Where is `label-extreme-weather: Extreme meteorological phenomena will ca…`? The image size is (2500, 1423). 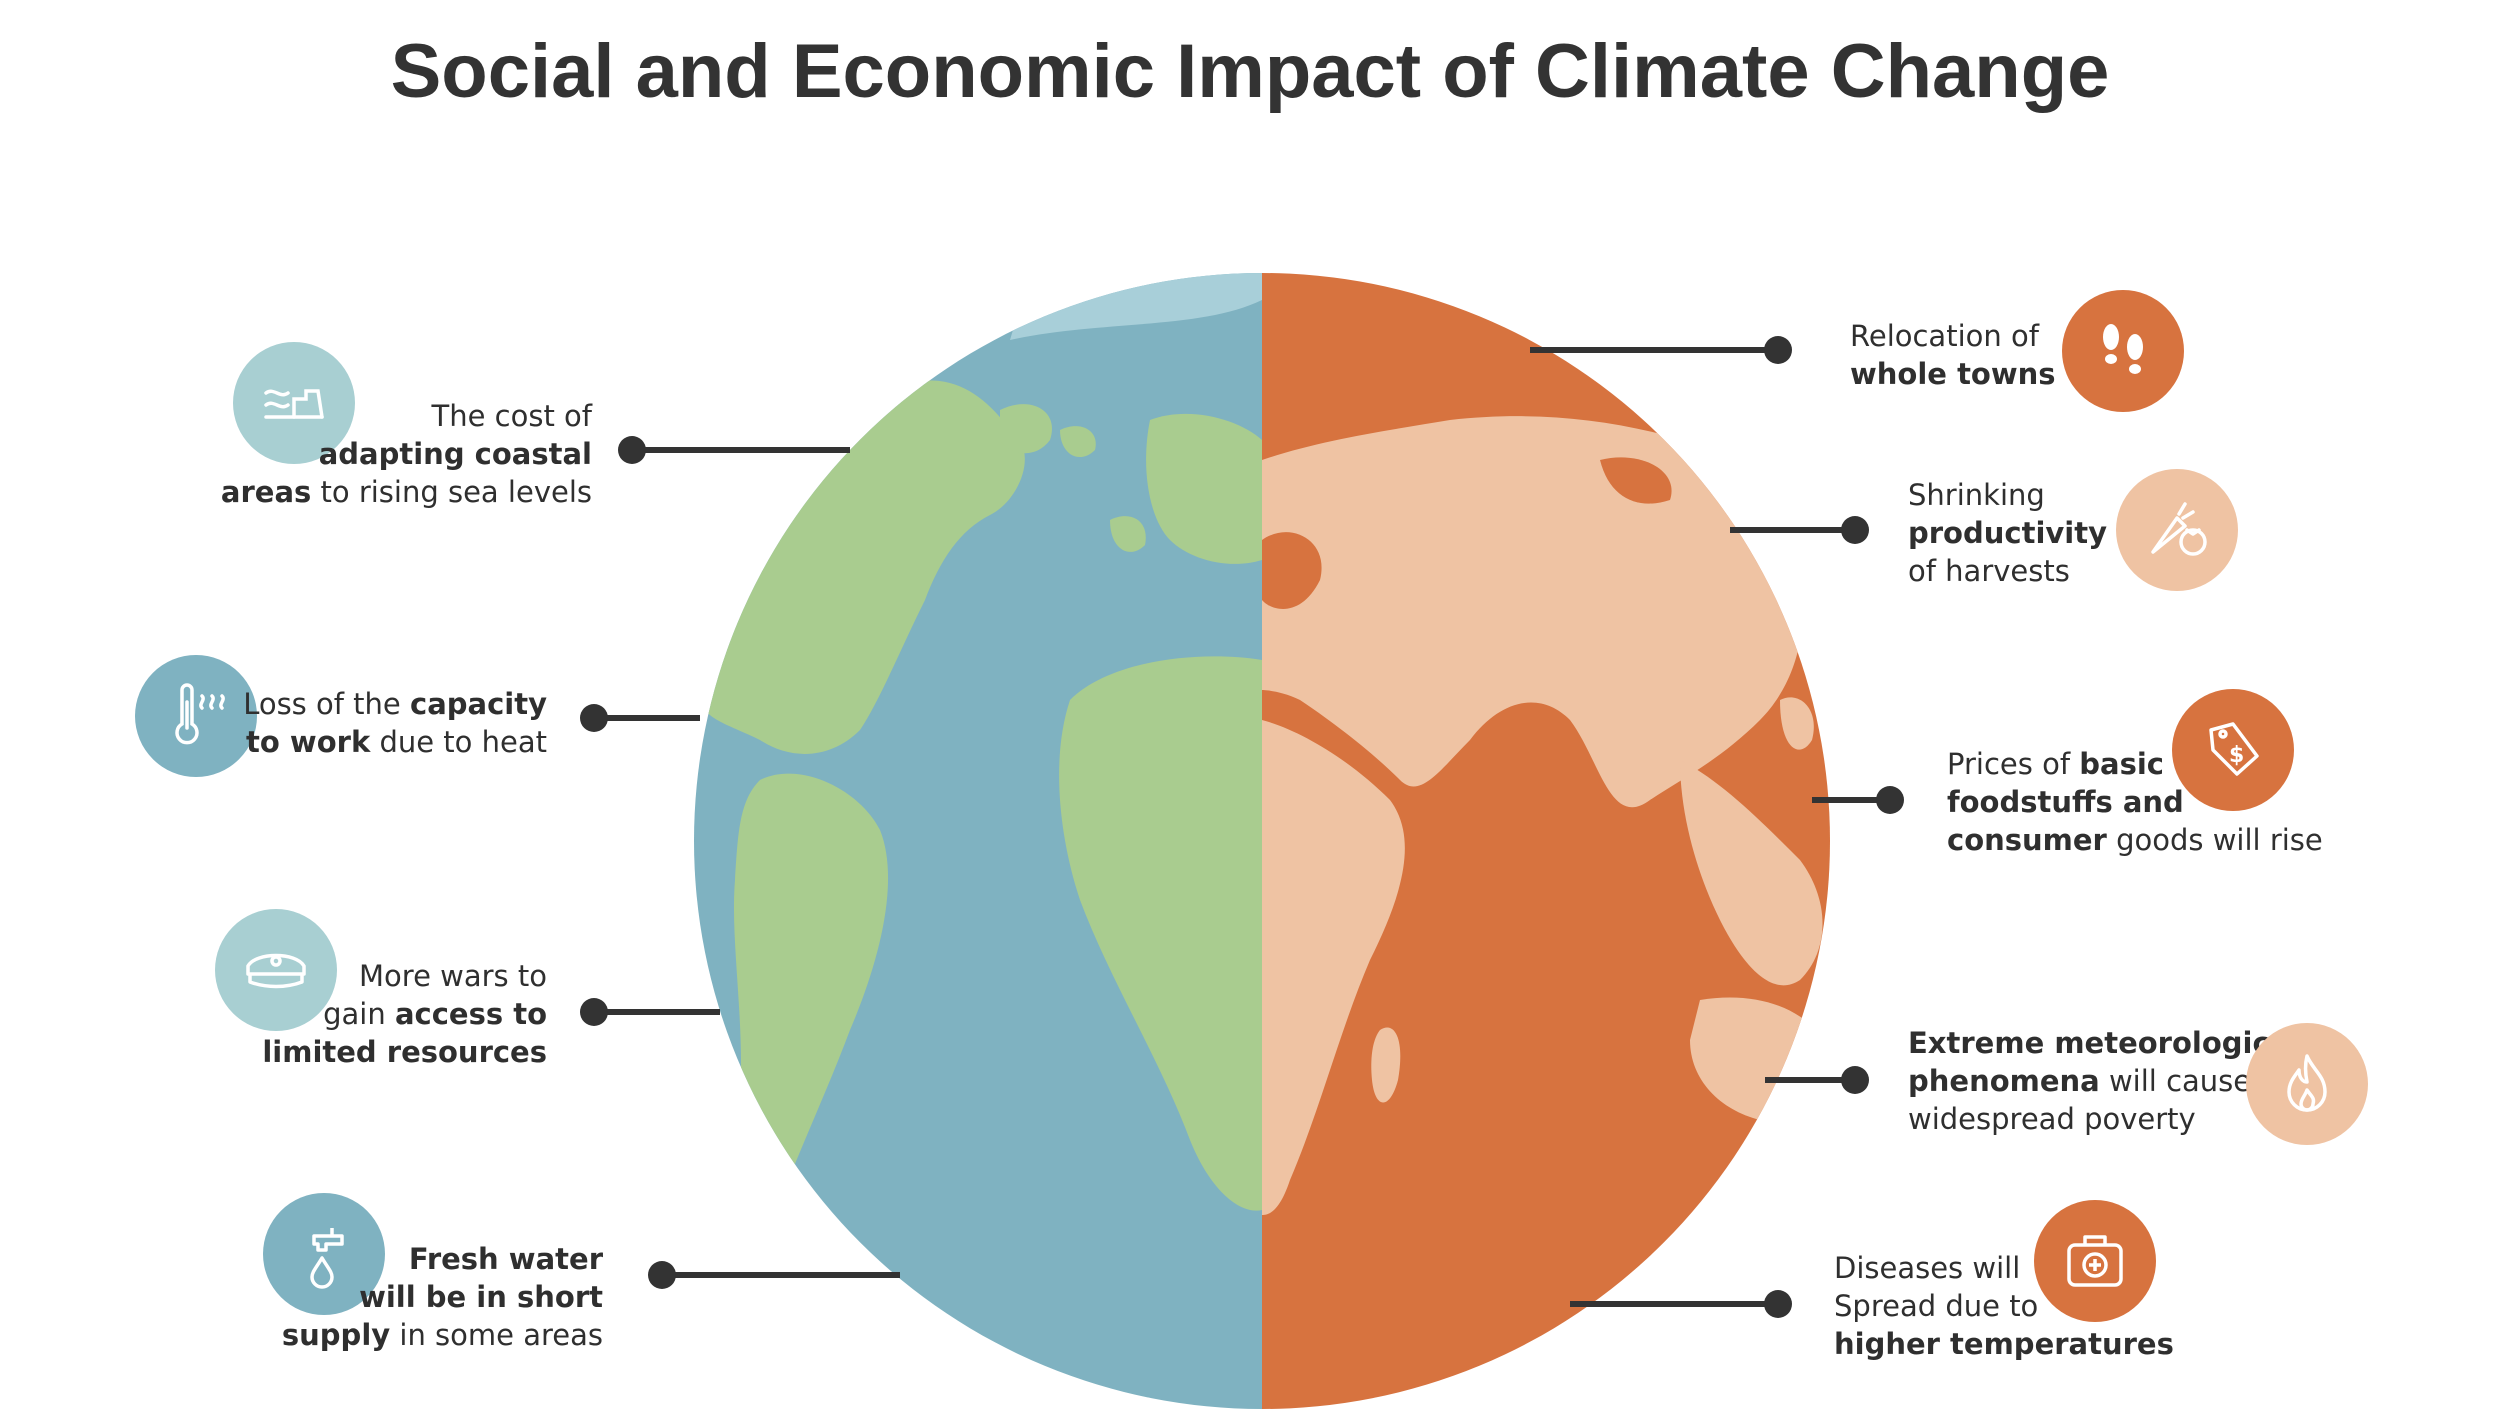
label-extreme-weather: Extreme meteorological phenomena will ca… is located at coordinates (2104, 1081).